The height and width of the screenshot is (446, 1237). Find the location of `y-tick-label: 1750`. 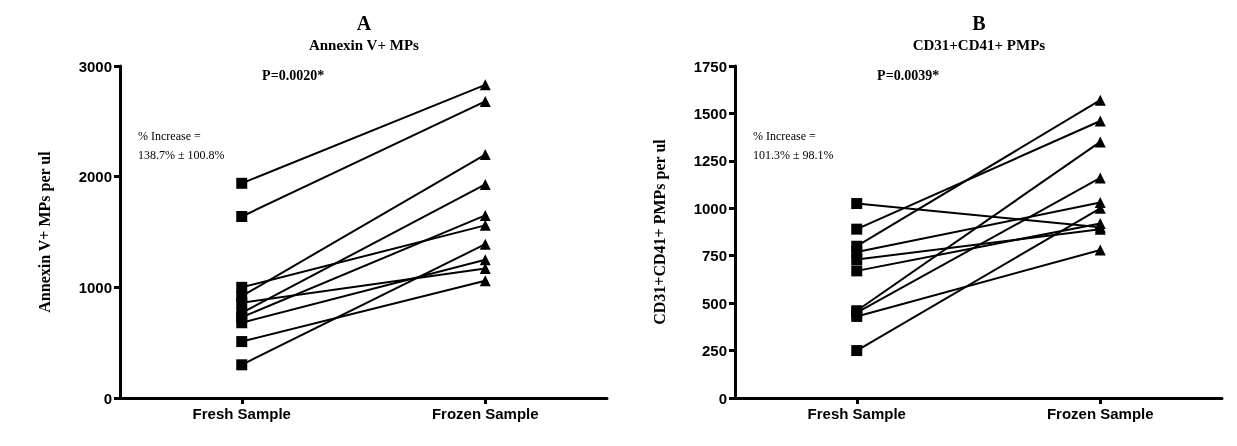

y-tick-label: 1750 is located at coordinates (710, 66).